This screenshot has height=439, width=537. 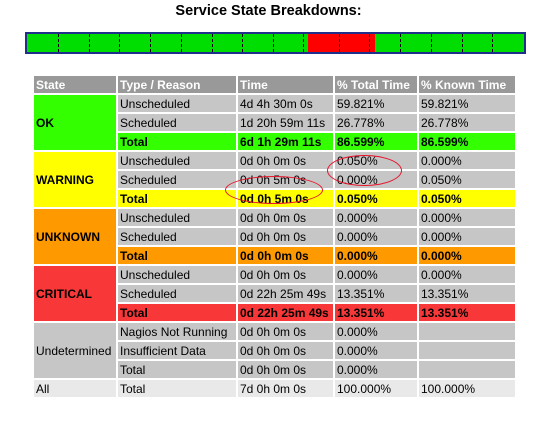 I want to click on header-state: State, so click(x=75, y=84).